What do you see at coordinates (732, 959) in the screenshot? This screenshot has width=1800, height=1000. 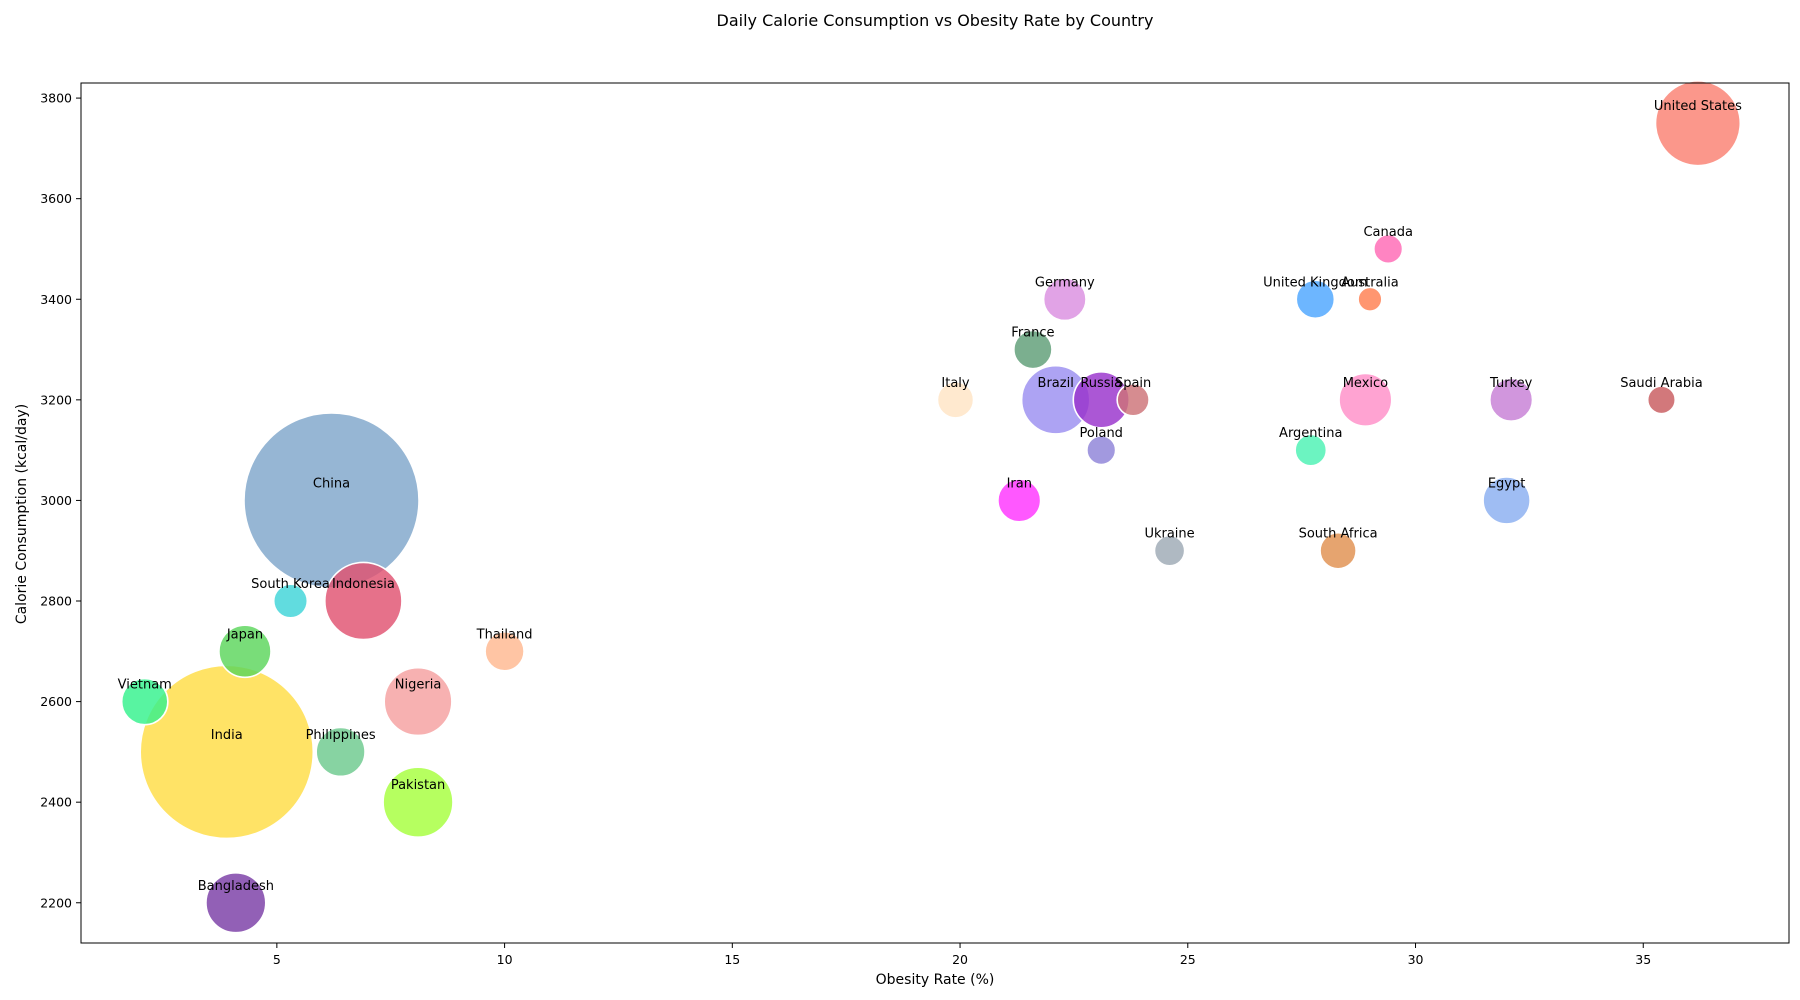 I see `x-tick-label: 15` at bounding box center [732, 959].